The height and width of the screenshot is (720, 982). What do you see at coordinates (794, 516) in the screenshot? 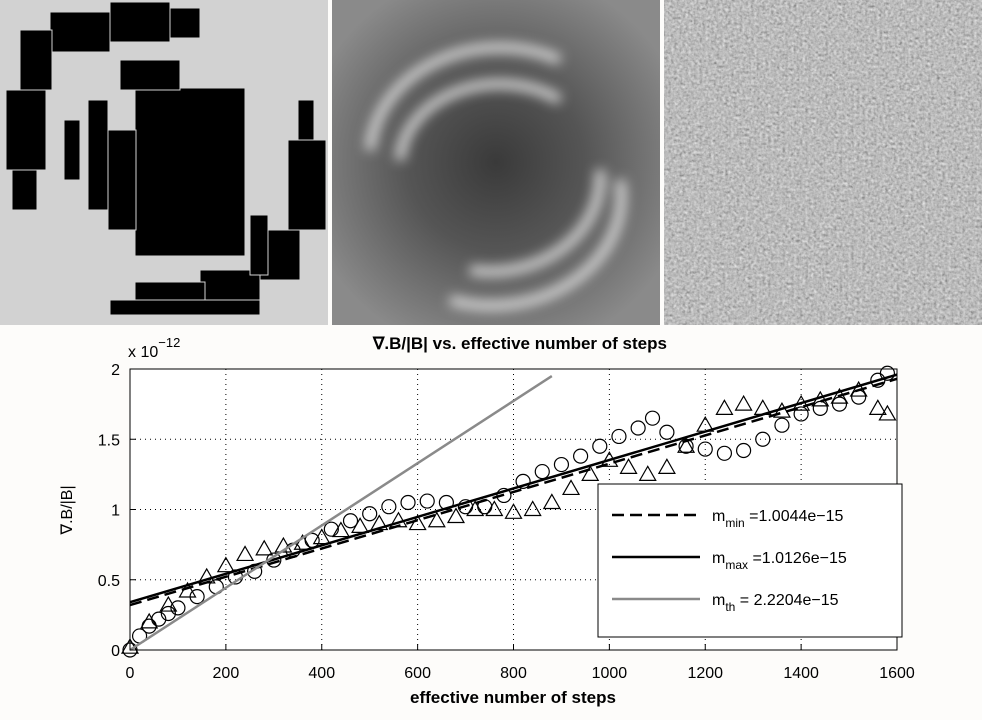
I see `legend-rest: =1.0044e−15` at bounding box center [794, 516].